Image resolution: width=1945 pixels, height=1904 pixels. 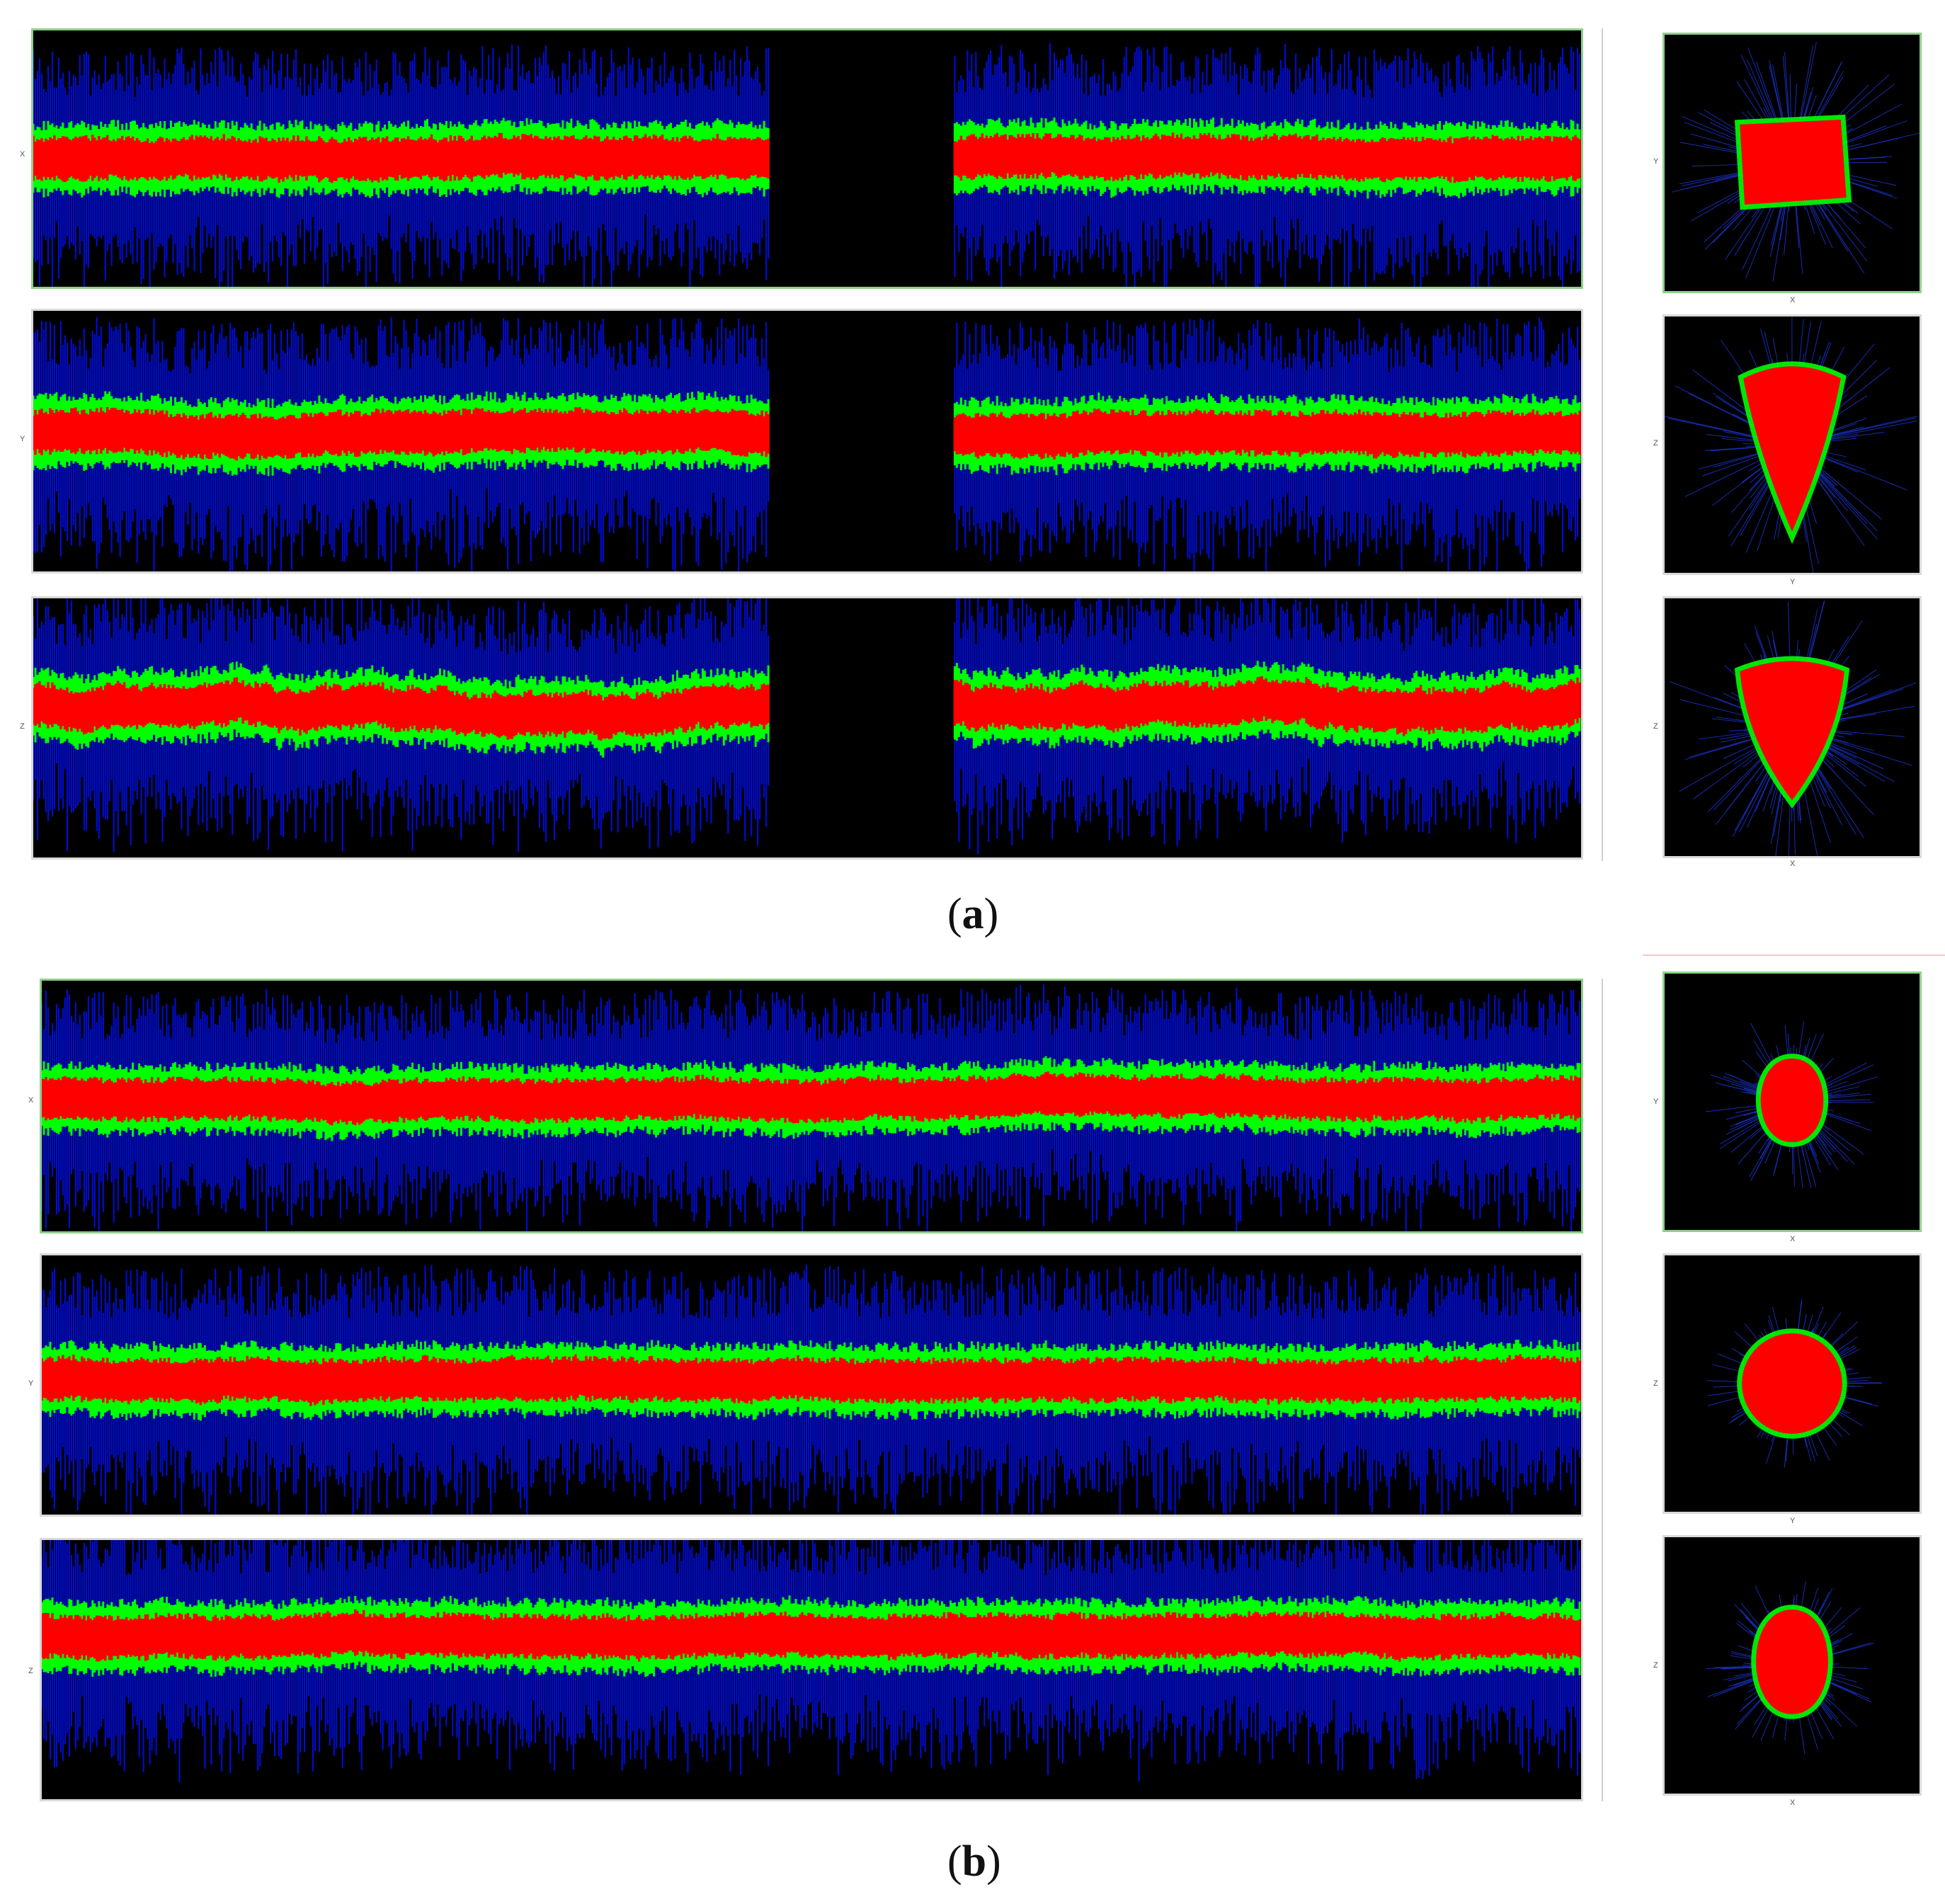 I want to click on proj-hlabel-b-1: X, so click(x=1793, y=1239).